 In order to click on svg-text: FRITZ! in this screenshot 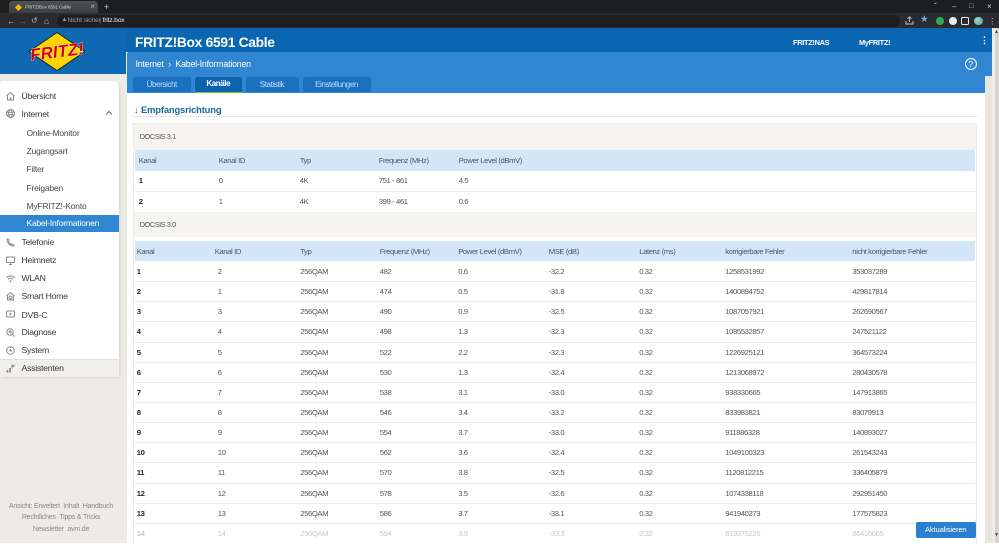, I will do `click(57, 51)`.